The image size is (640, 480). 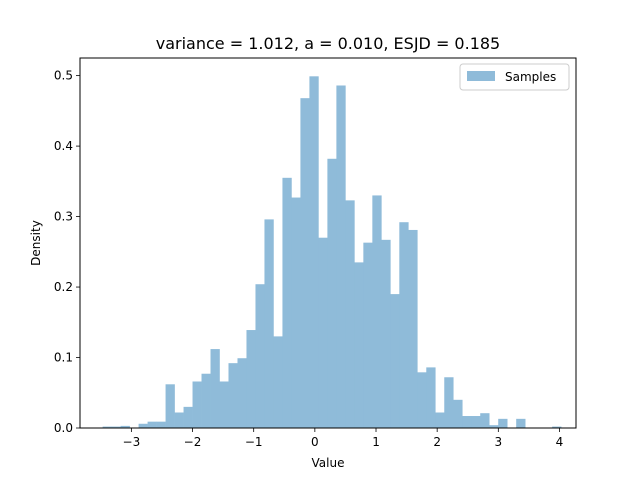 What do you see at coordinates (328, 463) in the screenshot?
I see `x-axis-label: Value` at bounding box center [328, 463].